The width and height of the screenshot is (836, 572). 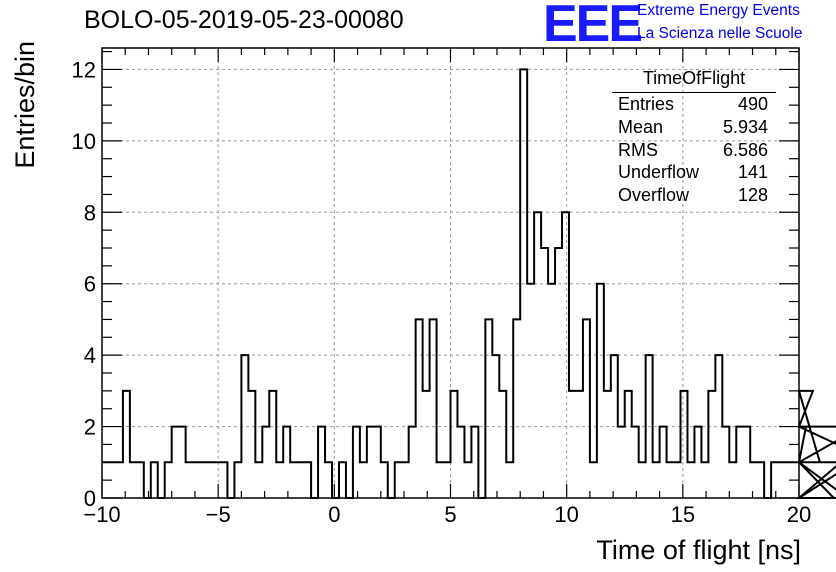 I want to click on stats-label: Underflow, so click(x=659, y=172).